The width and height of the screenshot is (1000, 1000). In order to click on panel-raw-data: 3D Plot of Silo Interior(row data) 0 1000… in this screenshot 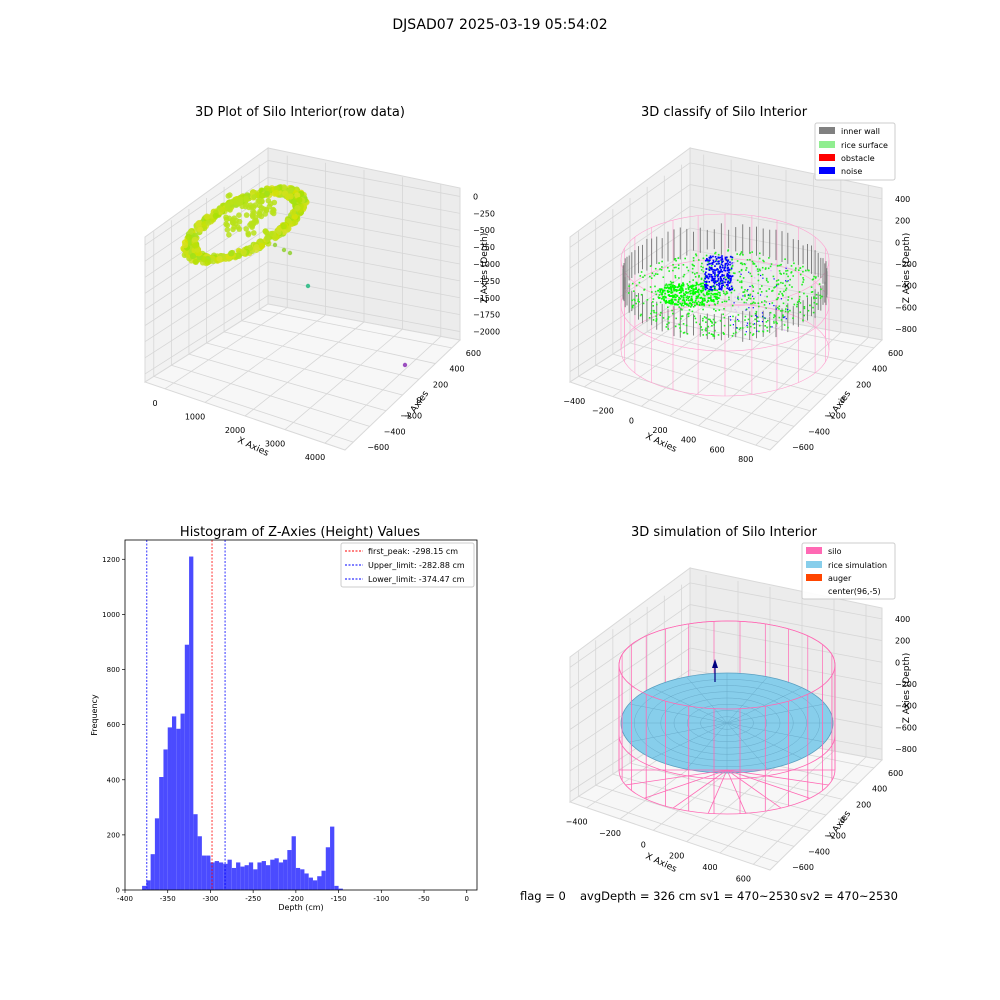, I will do `click(321, 283)`.